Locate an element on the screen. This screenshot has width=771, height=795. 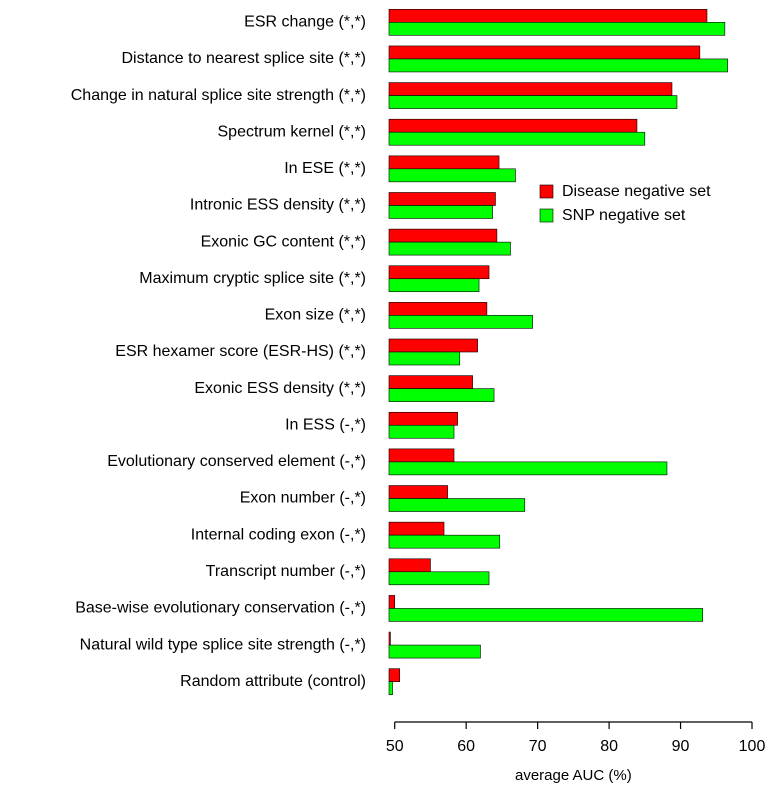
category-label: ESR hexamer score (ESR-HS) (*,*) is located at coordinates (240, 351).